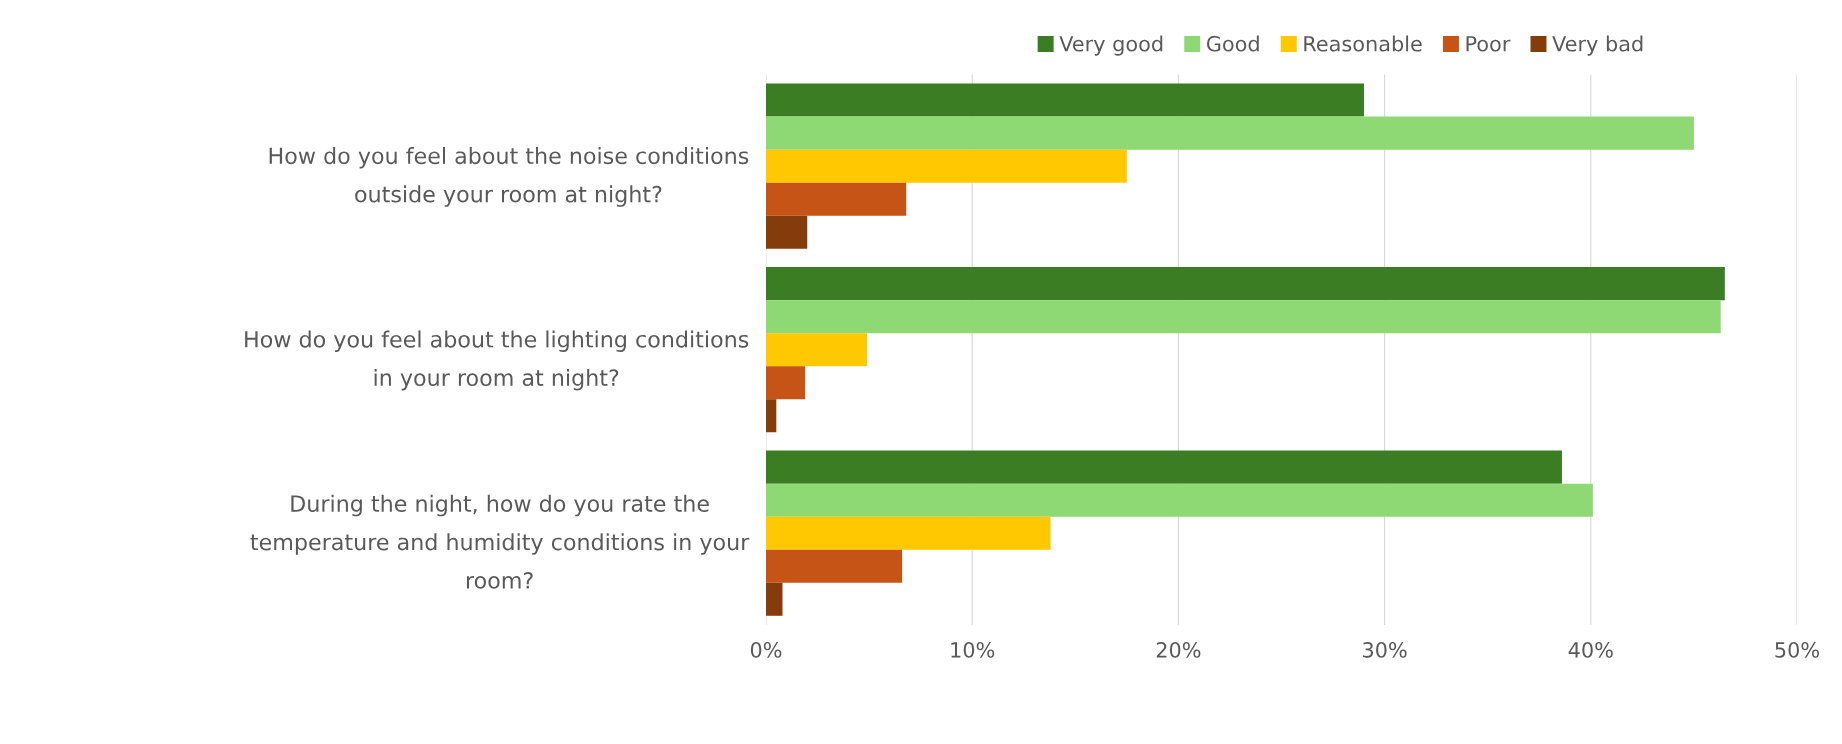  What do you see at coordinates (1232, 43) in the screenshot?
I see `legend-label: Good` at bounding box center [1232, 43].